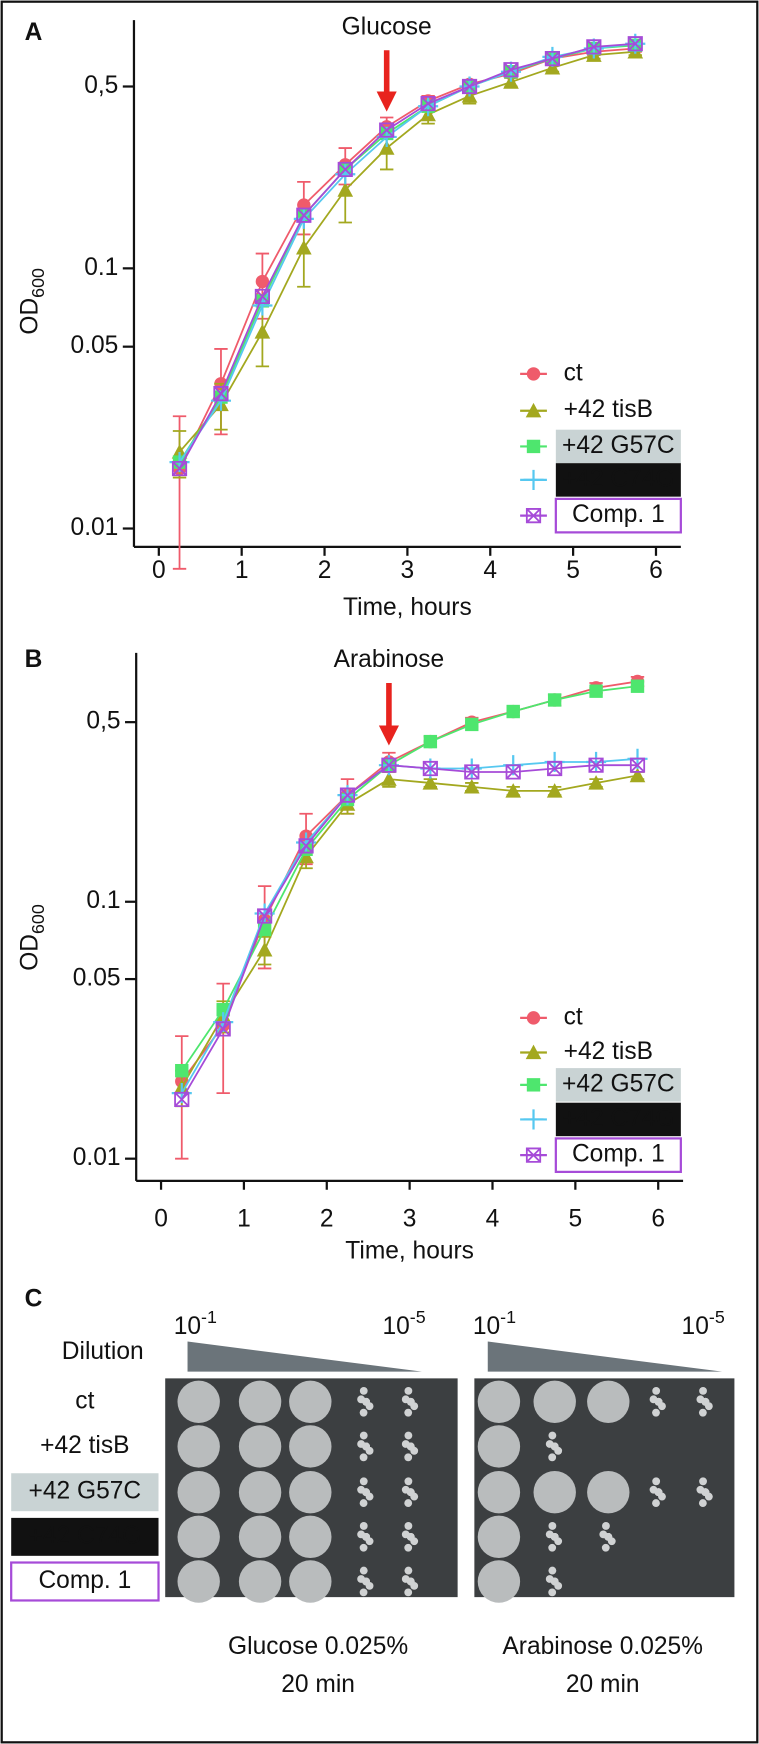 This screenshot has height=1744, width=759. Describe the element at coordinates (161, 1218) in the screenshot. I see `x-tick-label: 0` at that location.